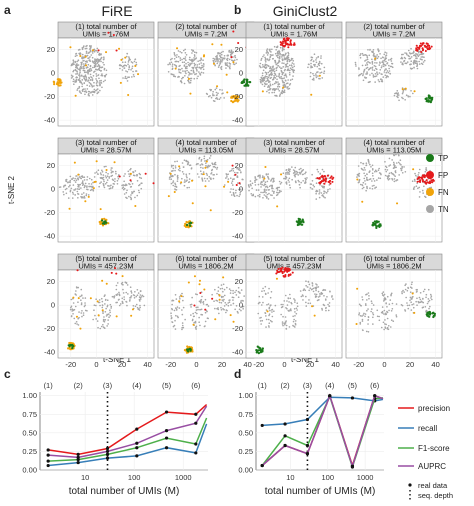 This screenshot has width=474, height=506. Describe the element at coordinates (189, 350) in the screenshot. I see `tp-points` at that location.